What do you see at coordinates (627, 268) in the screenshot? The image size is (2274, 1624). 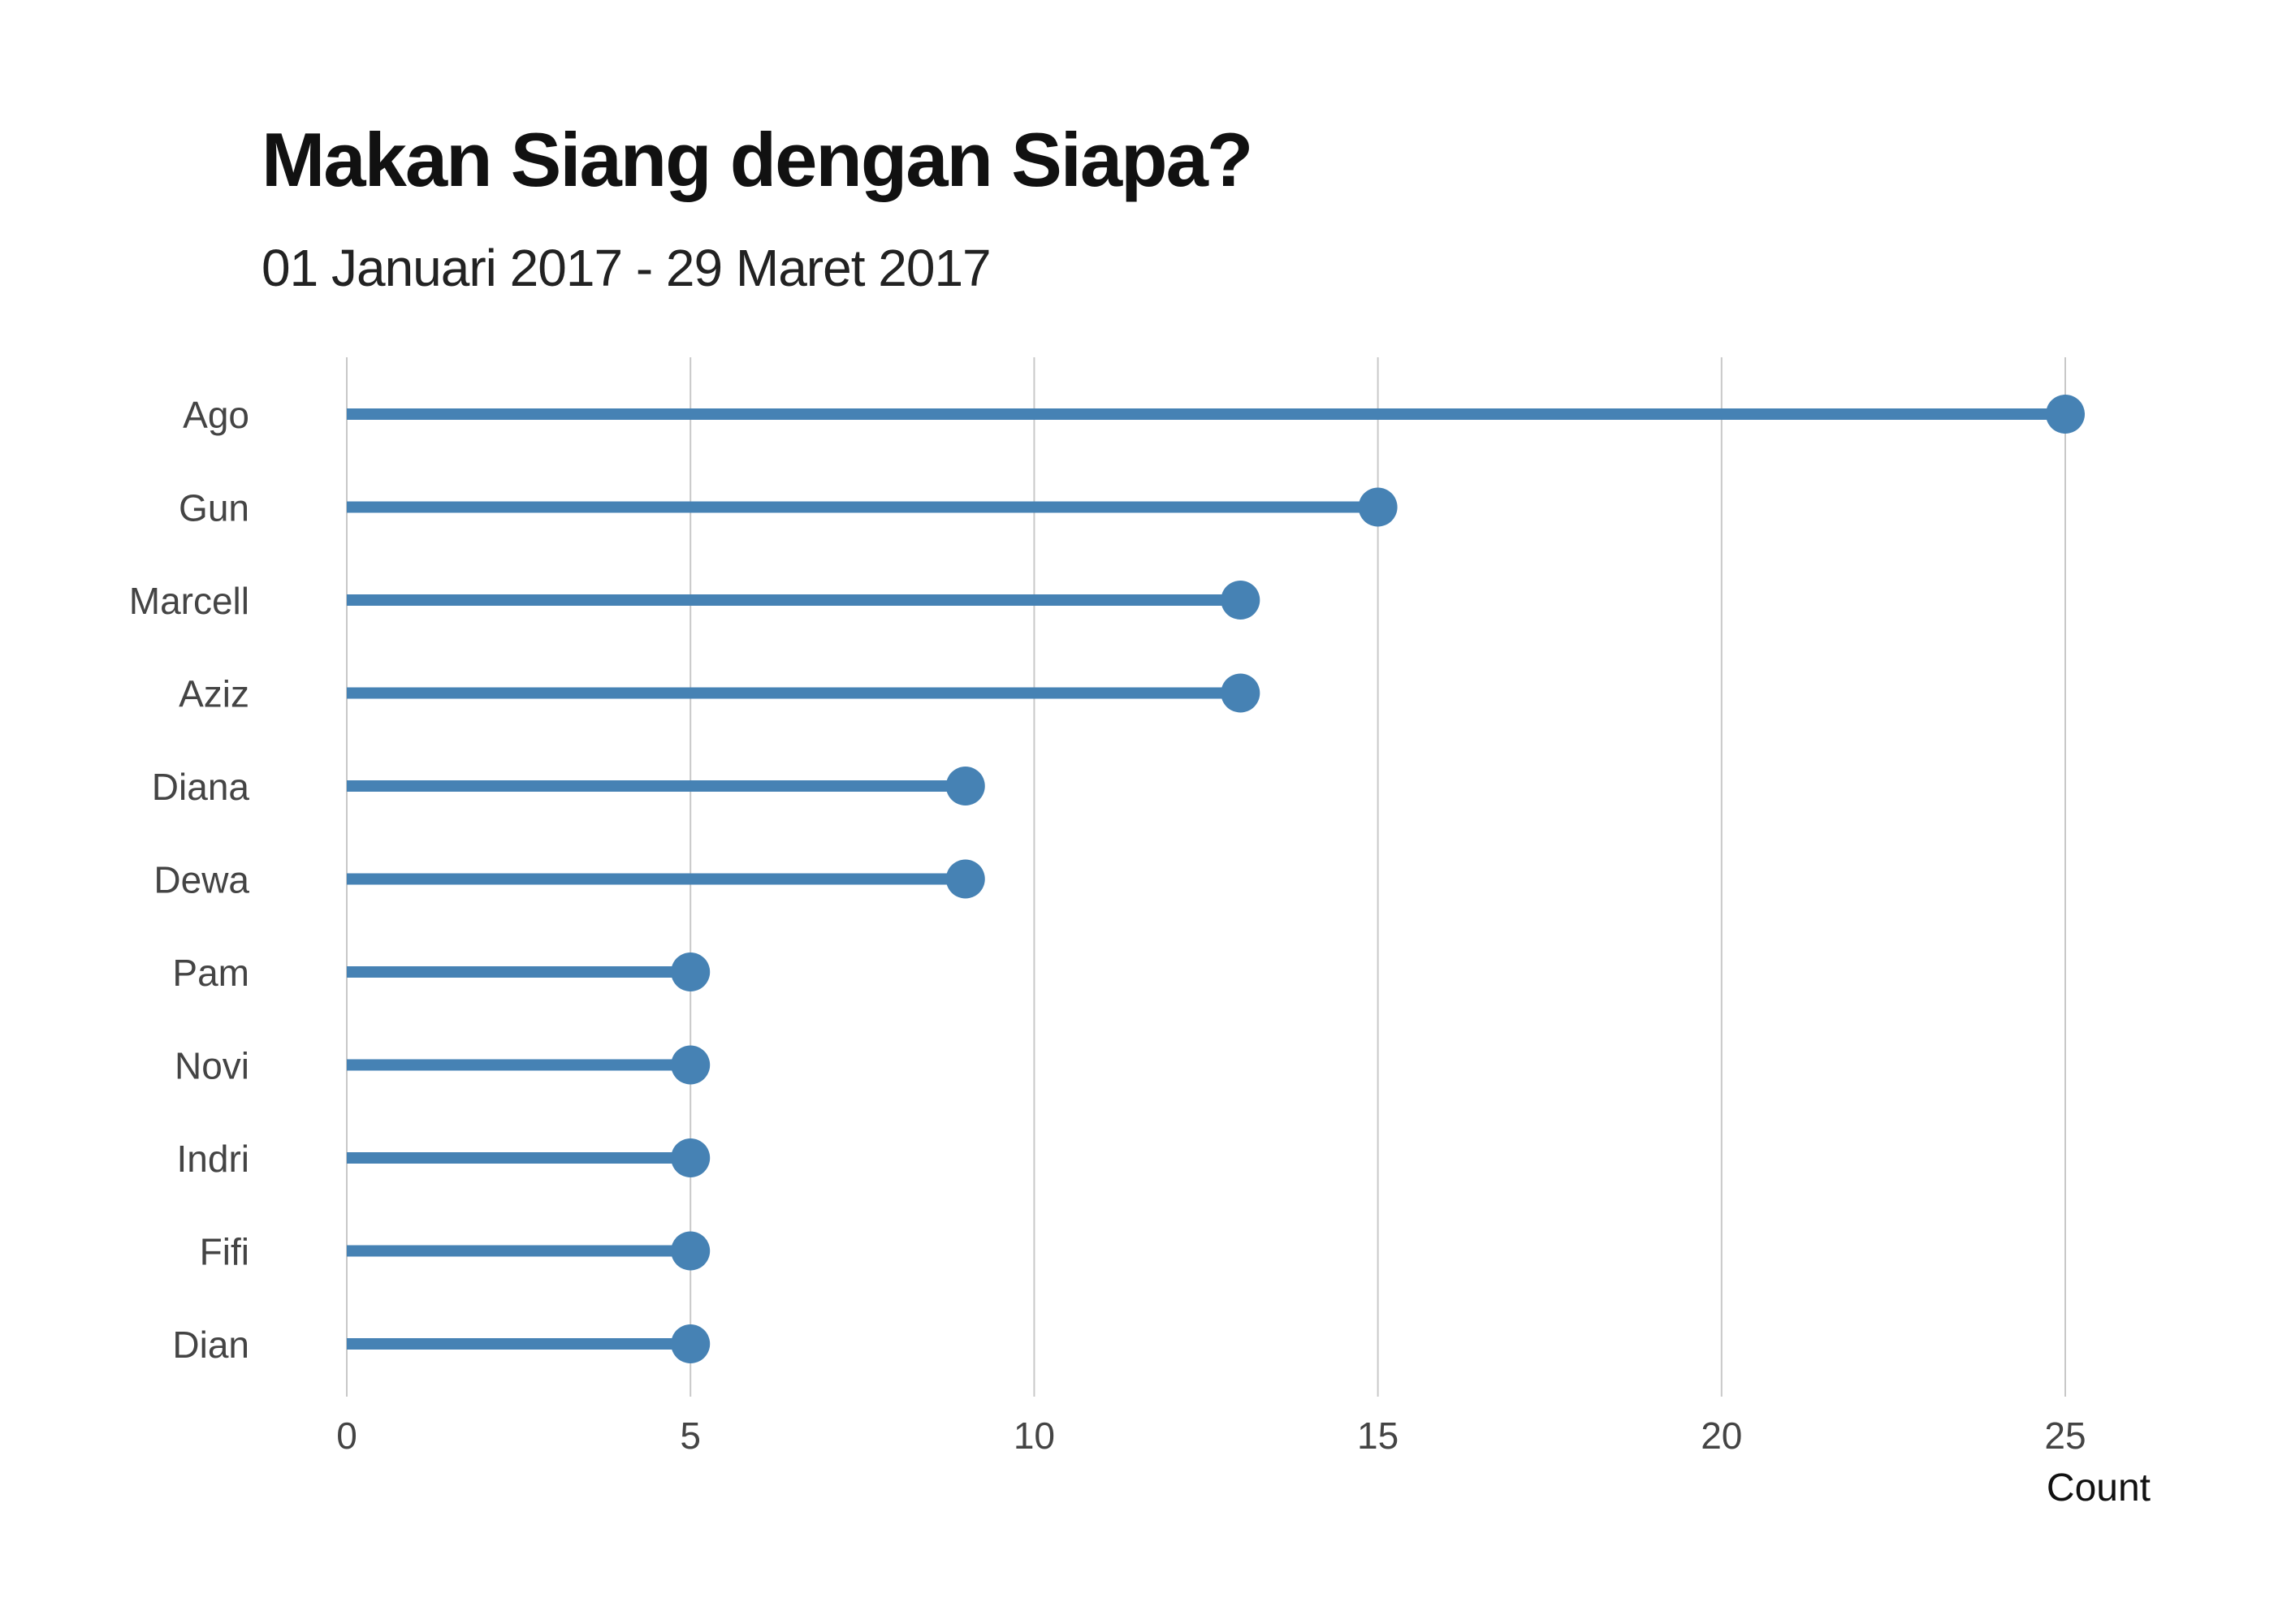 I see `chart-subtitle: 01 Januari 2017 - 29 Maret 2017` at bounding box center [627, 268].